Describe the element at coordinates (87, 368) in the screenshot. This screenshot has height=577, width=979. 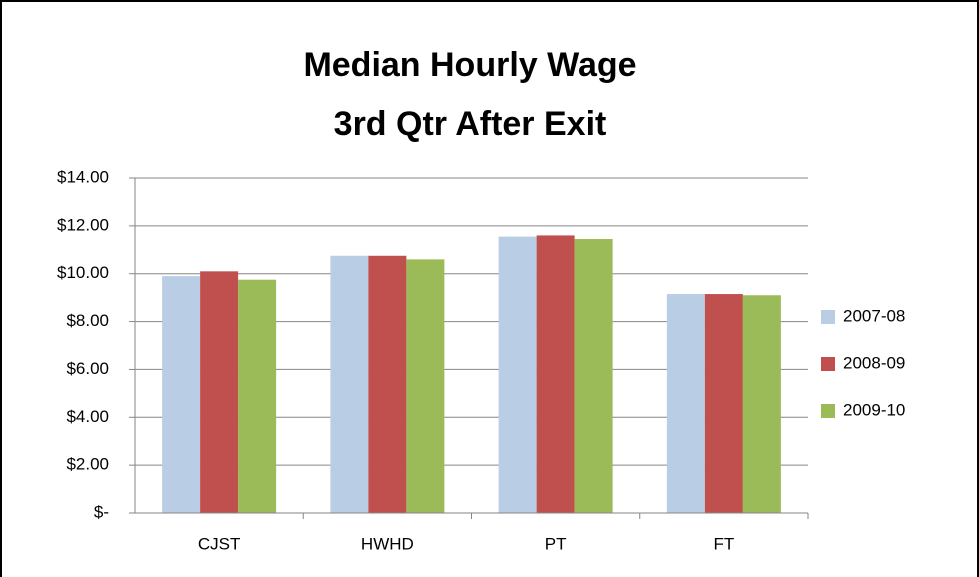
I see `y-tick-label: $6.00` at that location.